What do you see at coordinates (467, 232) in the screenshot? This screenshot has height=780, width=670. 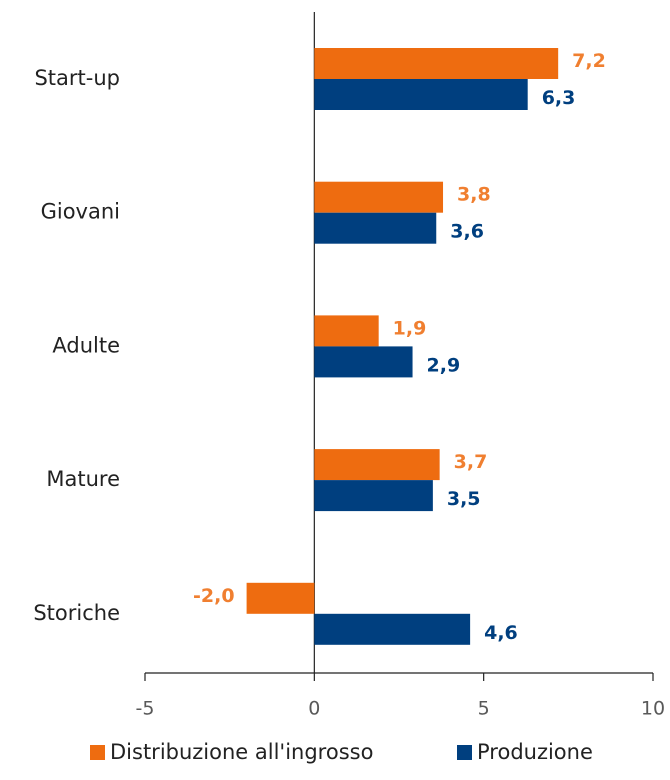 I see `value-label: 3,6` at bounding box center [467, 232].